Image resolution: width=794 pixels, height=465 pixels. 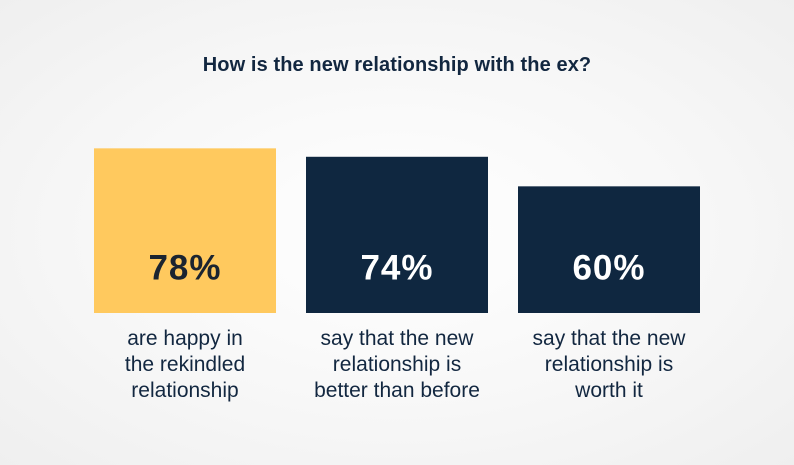 What do you see at coordinates (608, 267) in the screenshot?
I see `bar-value-label-3: 60%` at bounding box center [608, 267].